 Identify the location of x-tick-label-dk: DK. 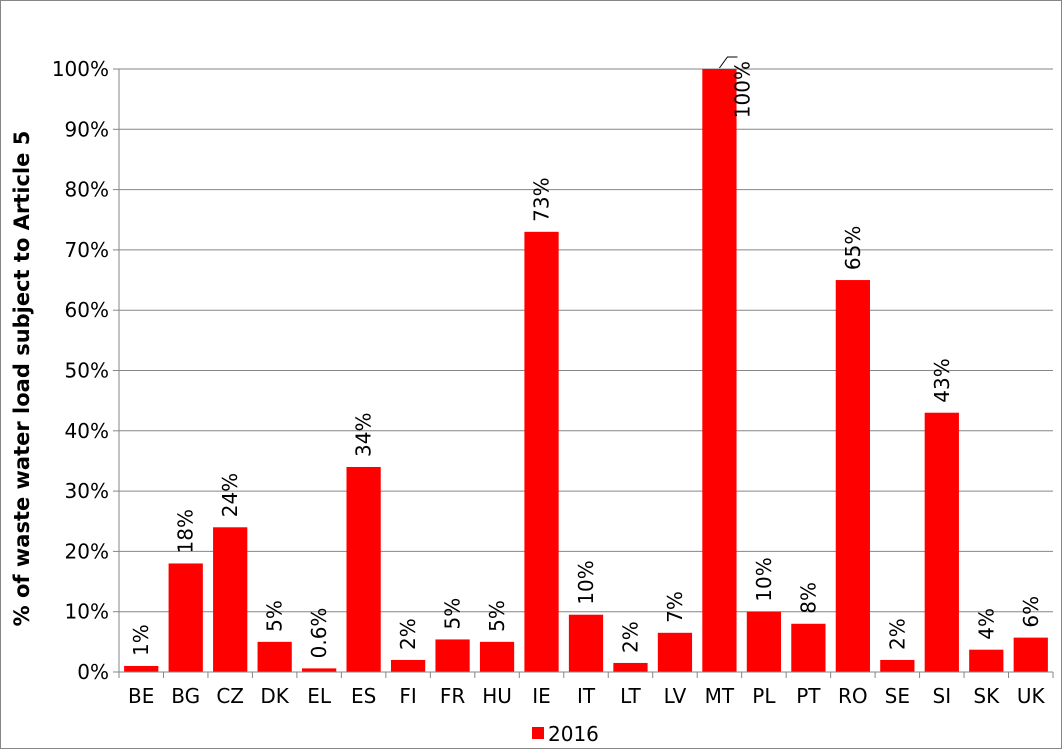
(274, 696).